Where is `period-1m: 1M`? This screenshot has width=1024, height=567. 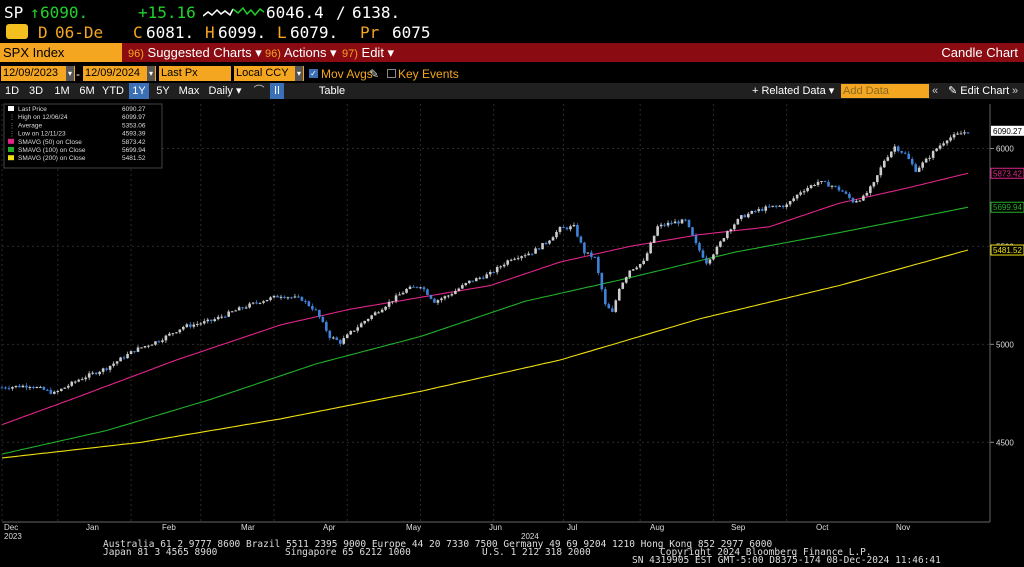 period-1m: 1M is located at coordinates (62, 91).